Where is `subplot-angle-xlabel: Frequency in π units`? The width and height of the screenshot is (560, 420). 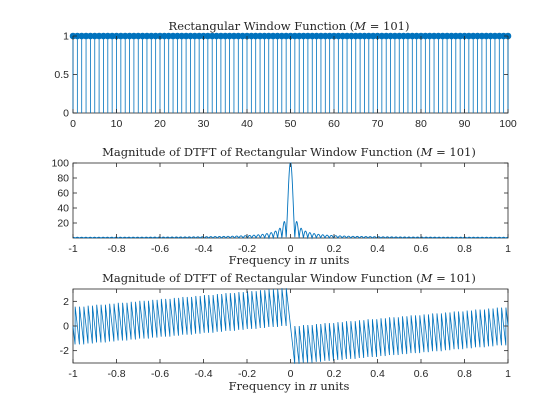 subplot-angle-xlabel: Frequency in π units is located at coordinates (289, 386).